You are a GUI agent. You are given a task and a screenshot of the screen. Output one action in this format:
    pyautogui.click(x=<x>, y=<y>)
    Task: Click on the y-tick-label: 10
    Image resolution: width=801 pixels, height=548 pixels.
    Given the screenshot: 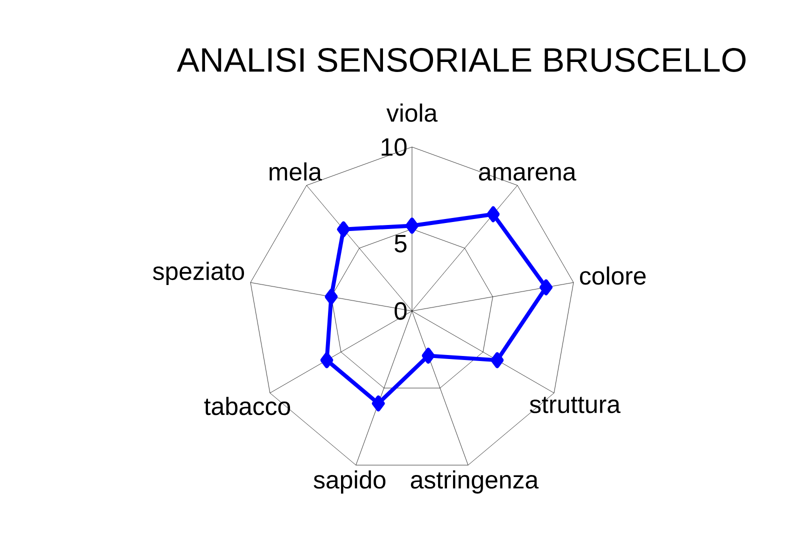 What is the action you would take?
    pyautogui.click(x=394, y=147)
    